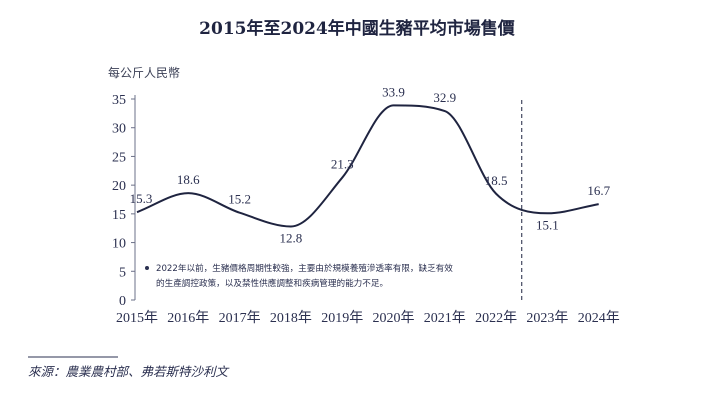 This screenshot has width=714, height=410. What do you see at coordinates (496, 318) in the screenshot?
I see `x-tick-label: 2022年` at bounding box center [496, 318].